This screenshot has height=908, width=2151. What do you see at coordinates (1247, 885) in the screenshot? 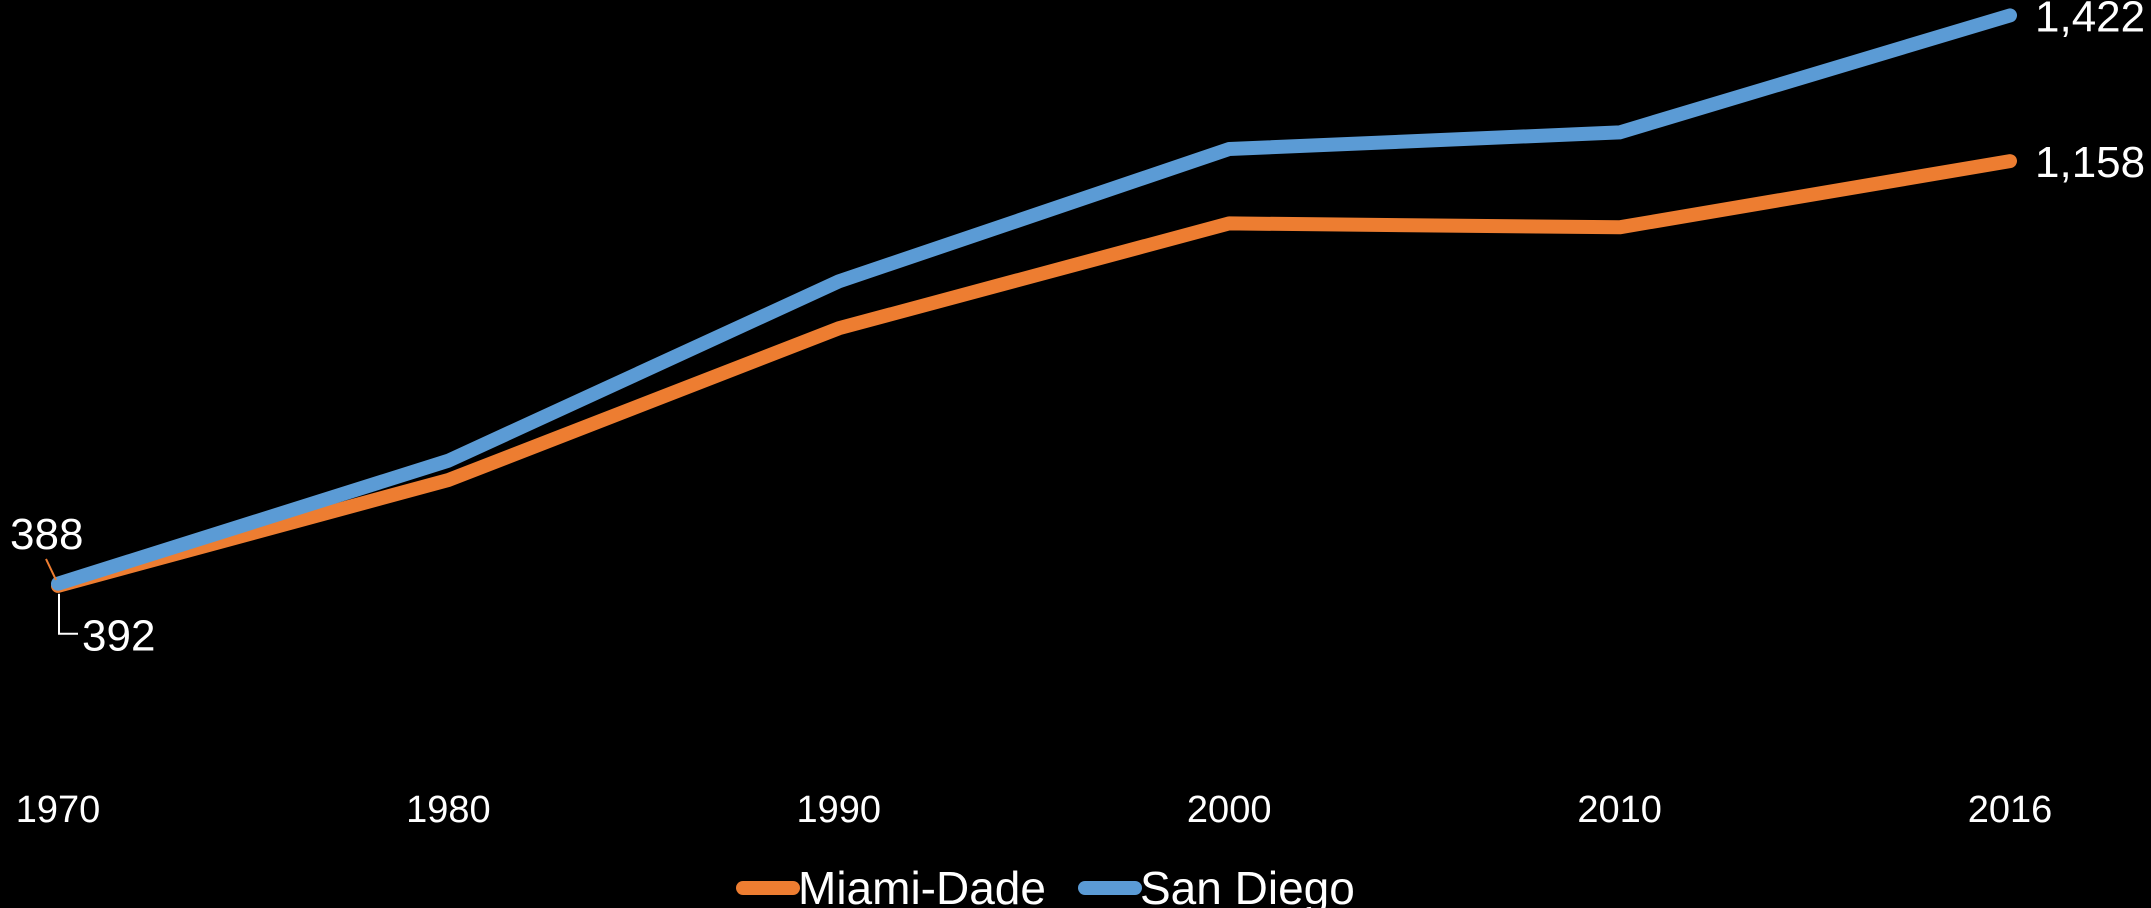
I see `legend-label-san-diego: San Diego` at bounding box center [1247, 885].